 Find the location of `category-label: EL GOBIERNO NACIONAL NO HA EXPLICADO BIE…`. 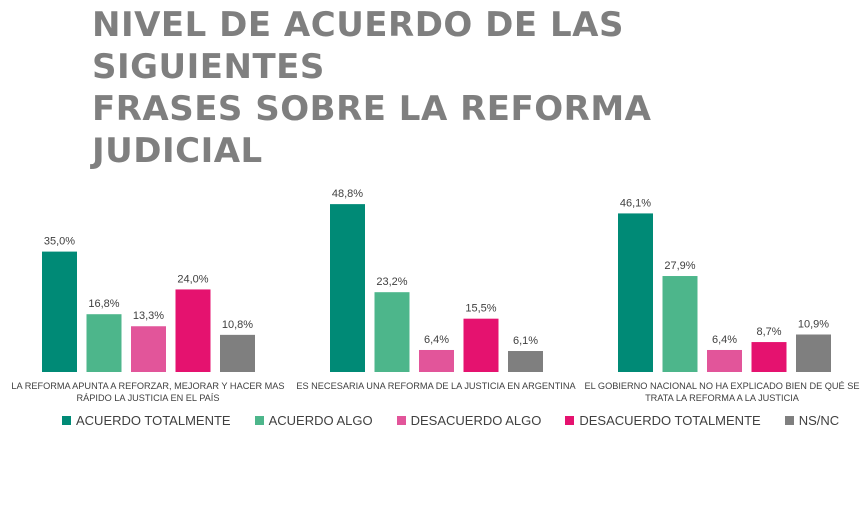

category-label: EL GOBIERNO NACIONAL NO HA EXPLICADO BIE… is located at coordinates (721, 386).